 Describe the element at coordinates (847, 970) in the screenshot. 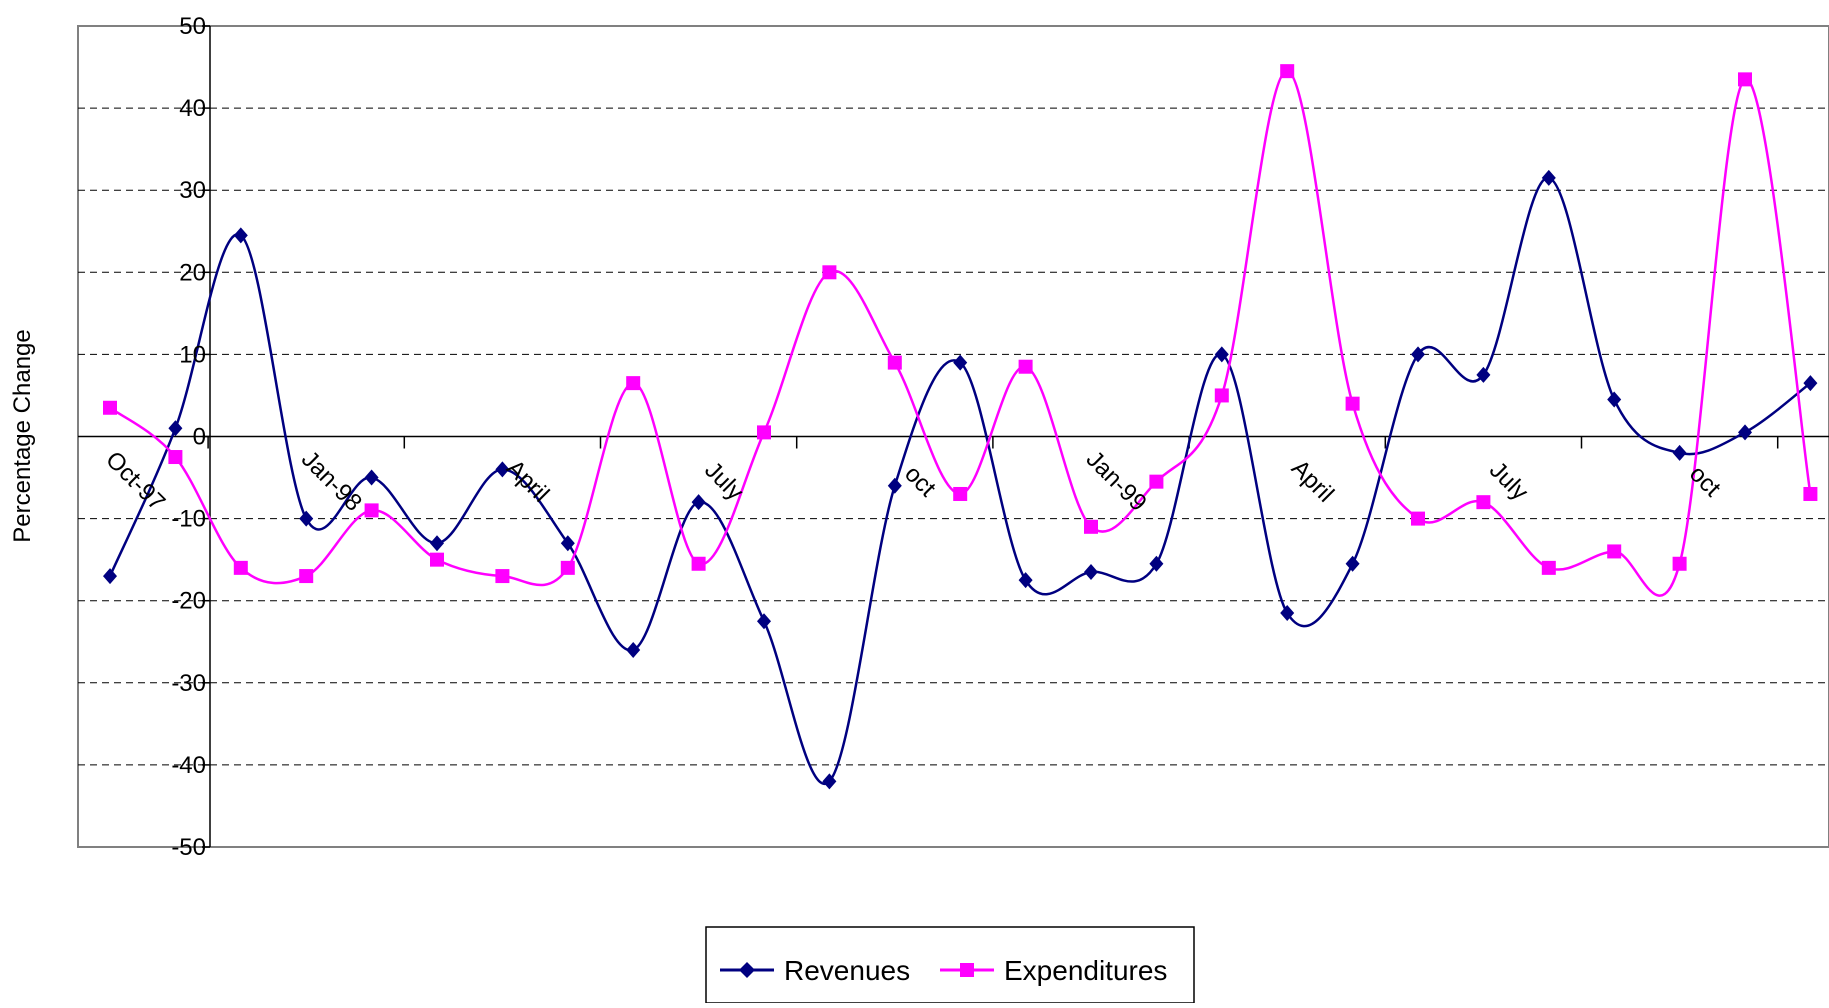

I see `legend-revenues-label: Revenues` at that location.